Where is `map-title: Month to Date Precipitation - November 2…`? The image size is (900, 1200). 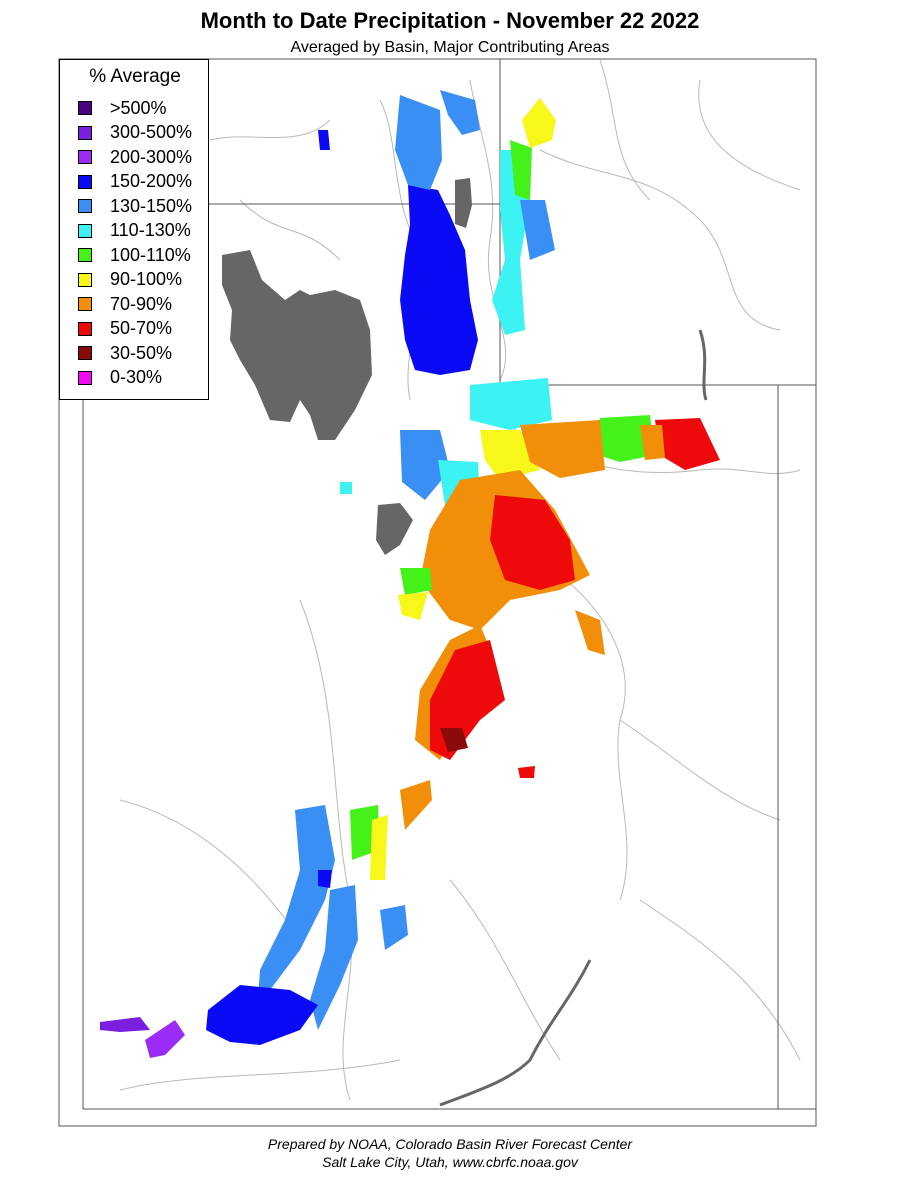 map-title: Month to Date Precipitation - November 2… is located at coordinates (450, 20).